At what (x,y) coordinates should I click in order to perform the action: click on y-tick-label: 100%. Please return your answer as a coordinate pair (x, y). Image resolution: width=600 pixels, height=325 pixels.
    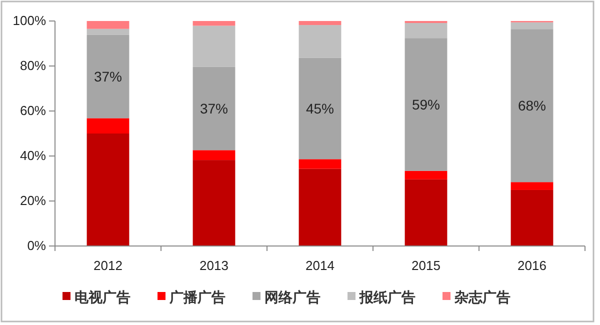
    Looking at the image, I should click on (29, 20).